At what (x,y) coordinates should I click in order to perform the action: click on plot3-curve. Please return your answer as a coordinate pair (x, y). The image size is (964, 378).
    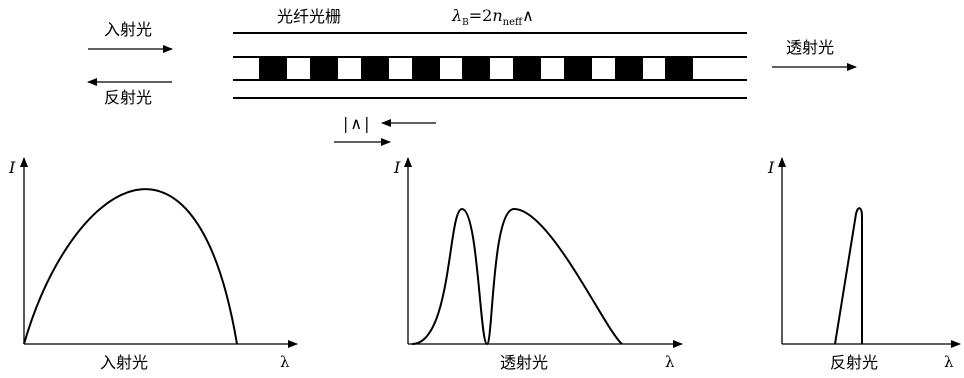
    Looking at the image, I should click on (848, 276).